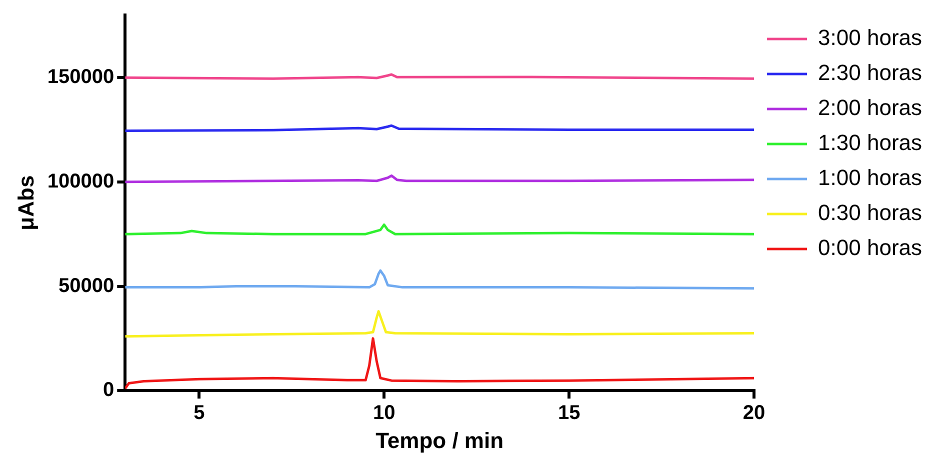 This screenshot has height=455, width=932. Describe the element at coordinates (108, 390) in the screenshot. I see `y-tick-label: 0` at that location.